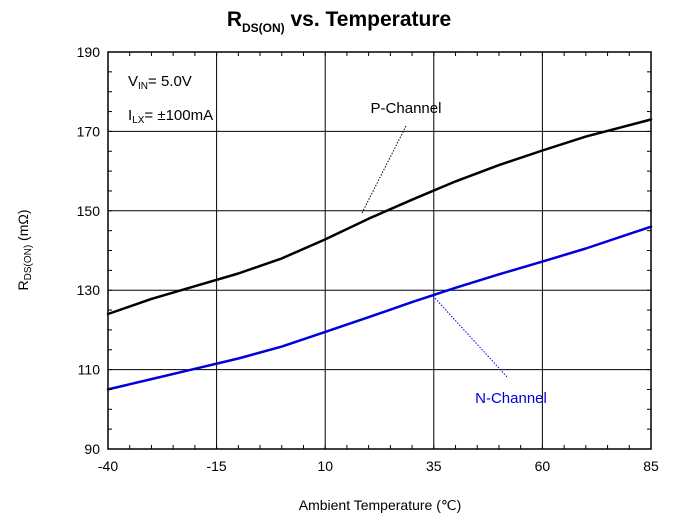  What do you see at coordinates (384, 169) in the screenshot?
I see `p-channel-leader-line` at bounding box center [384, 169].